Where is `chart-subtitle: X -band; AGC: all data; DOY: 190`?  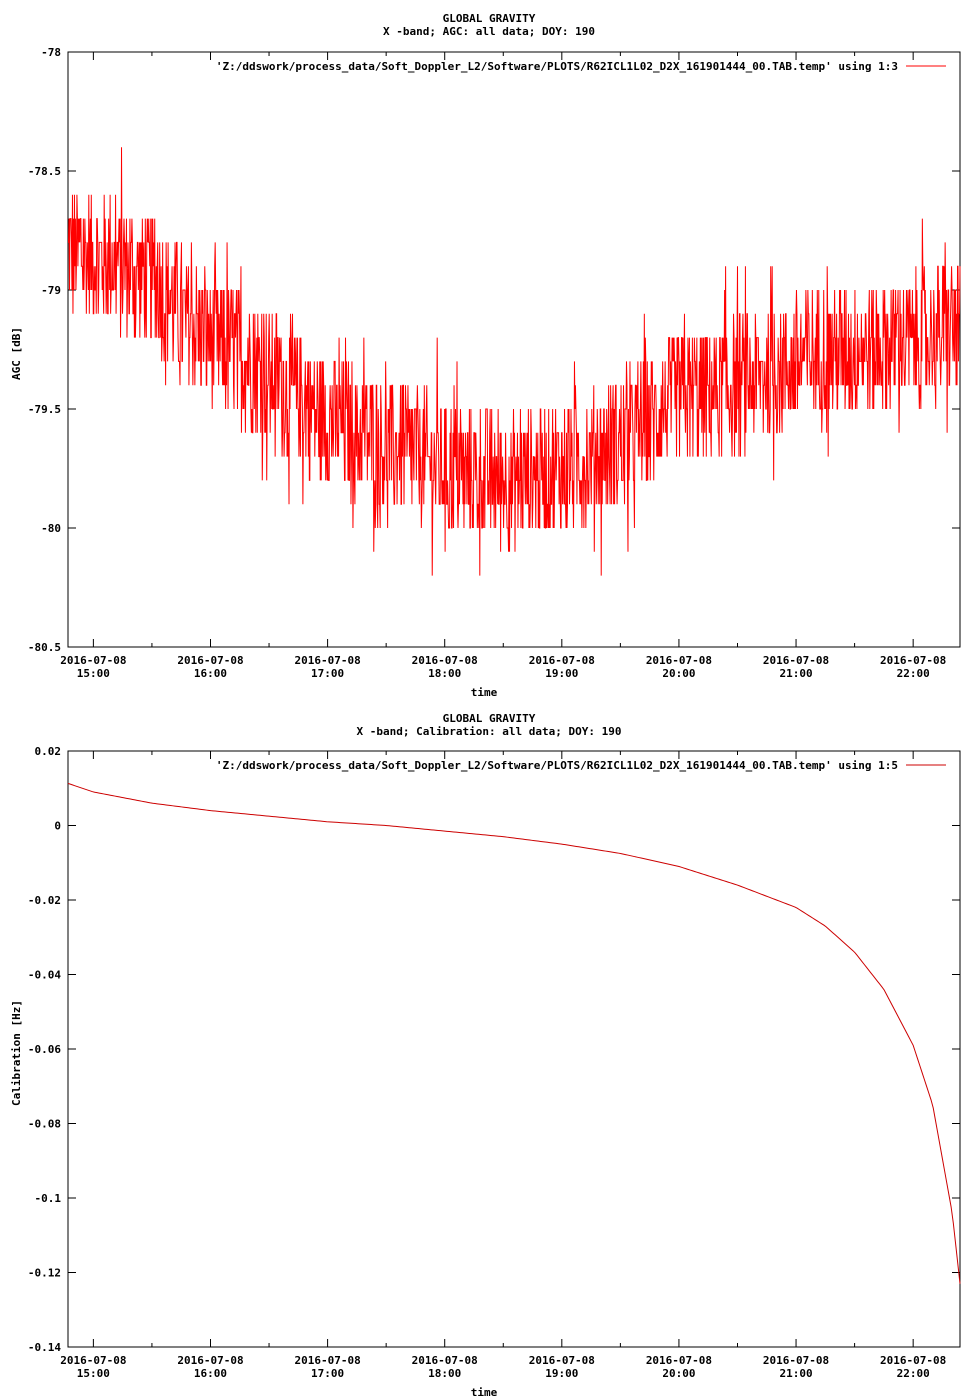
chart-subtitle: X -band; AGC: all data; DOY: 190 is located at coordinates (489, 31).